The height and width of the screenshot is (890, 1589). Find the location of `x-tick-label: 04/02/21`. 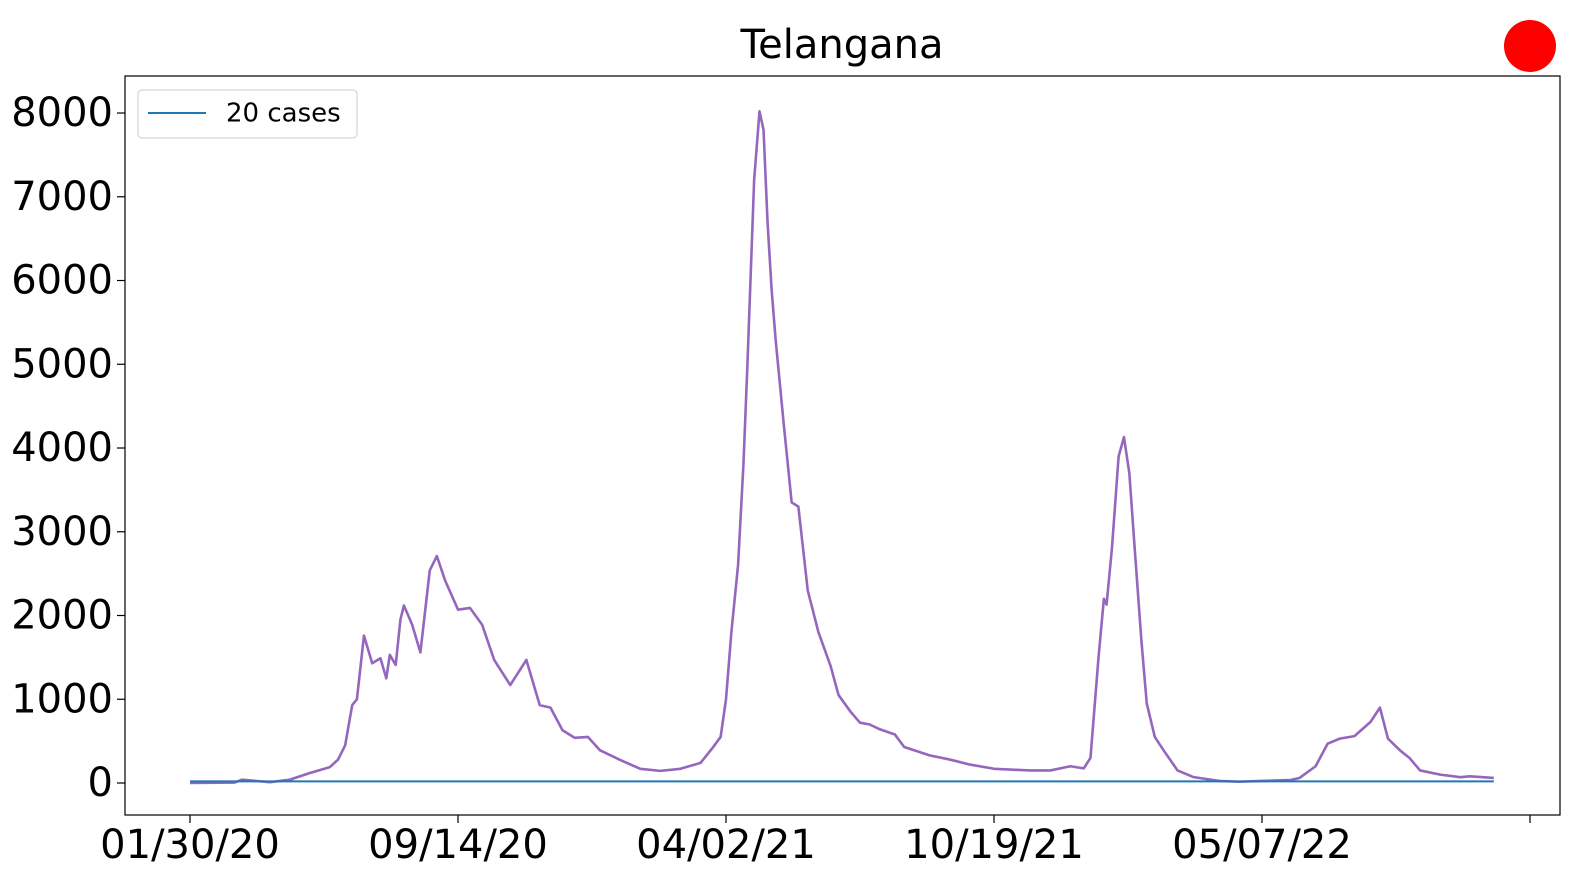

x-tick-label: 04/02/21 is located at coordinates (726, 845).